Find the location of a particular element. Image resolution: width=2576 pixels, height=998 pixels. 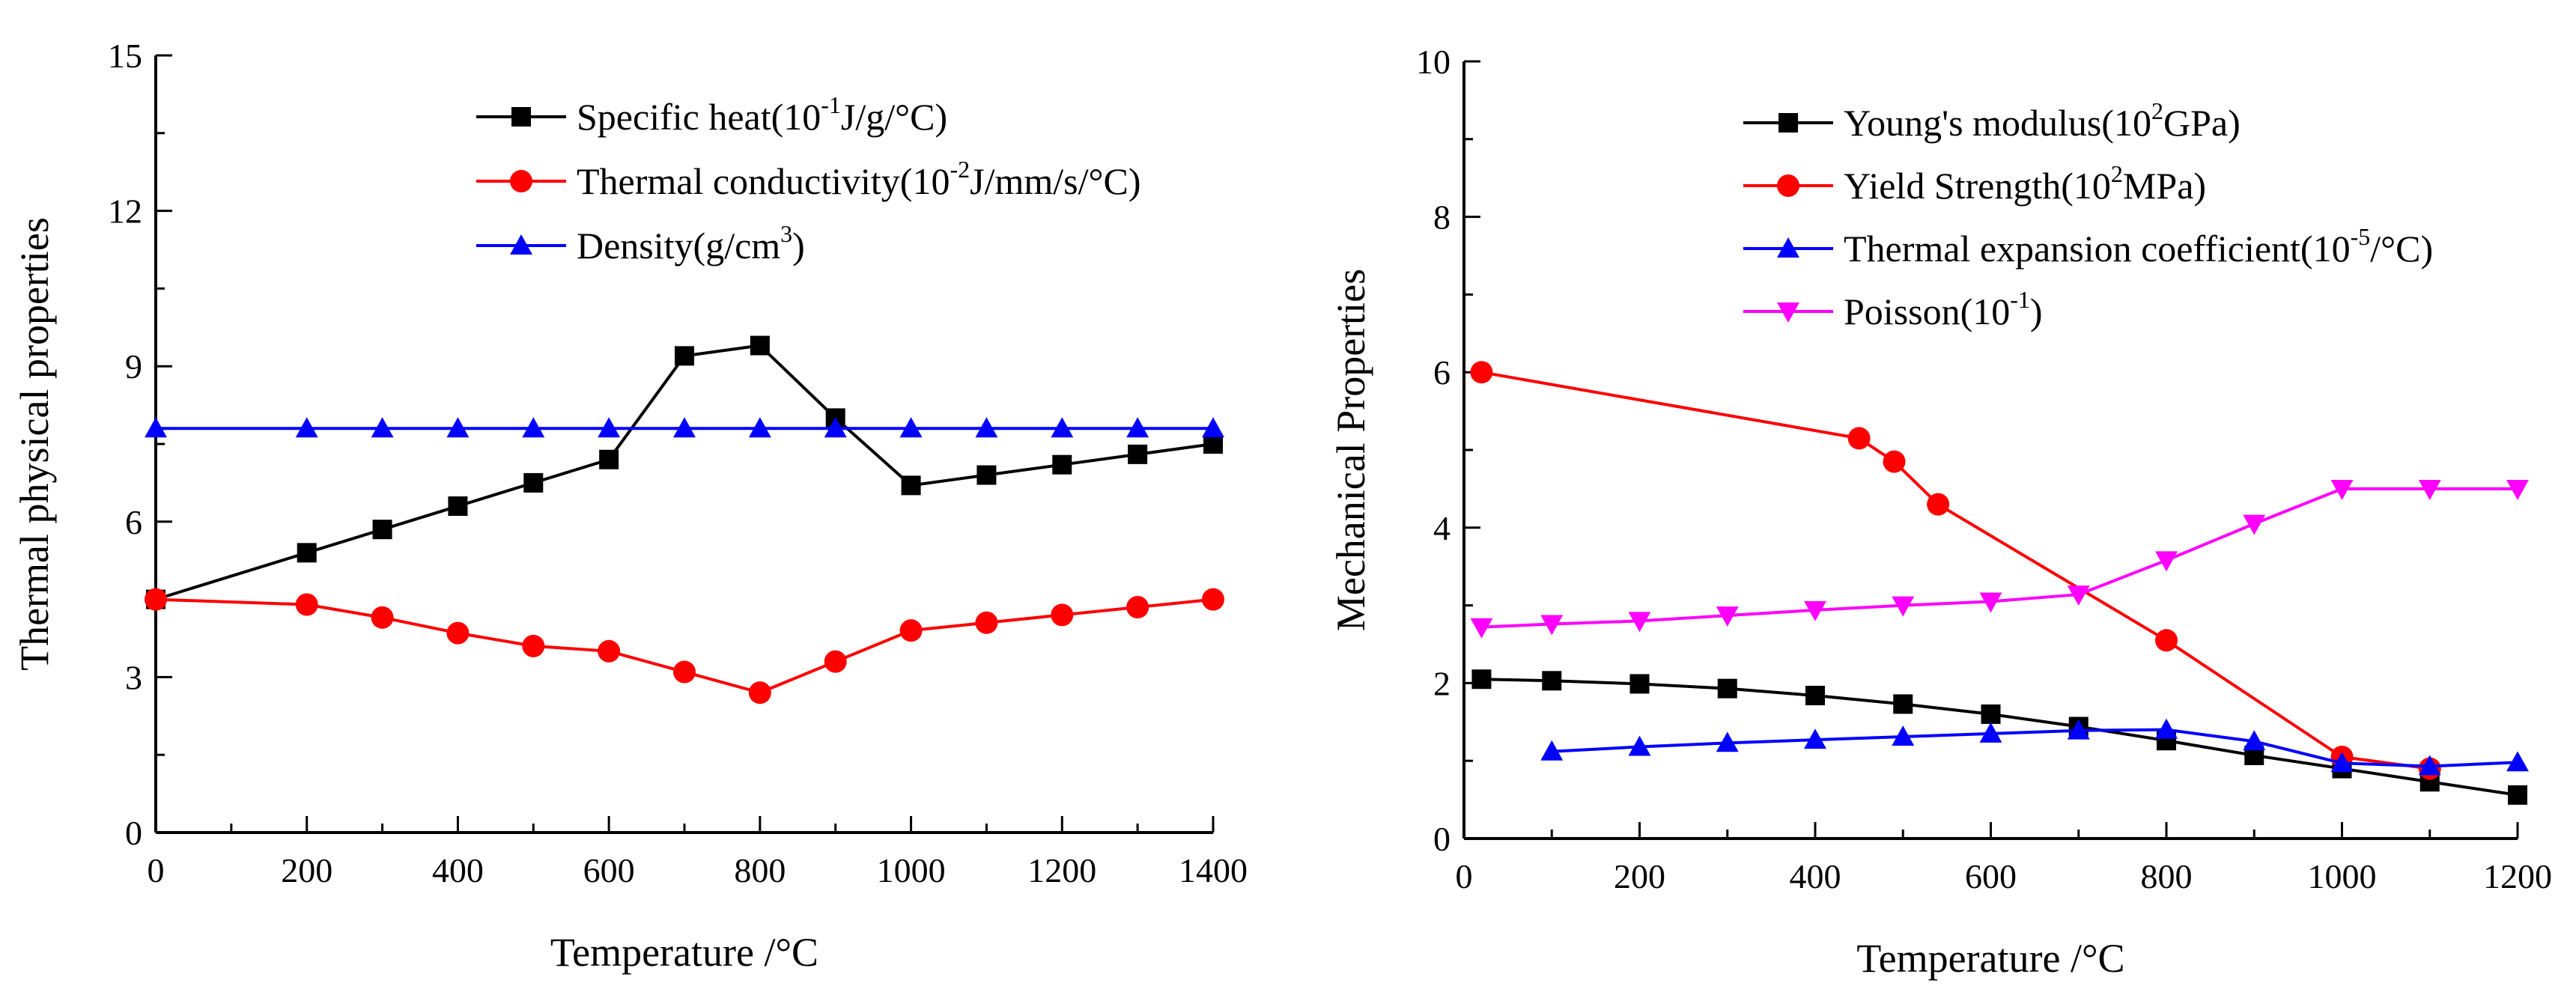

legend-label-main: Density(g/cm is located at coordinates (678, 246).